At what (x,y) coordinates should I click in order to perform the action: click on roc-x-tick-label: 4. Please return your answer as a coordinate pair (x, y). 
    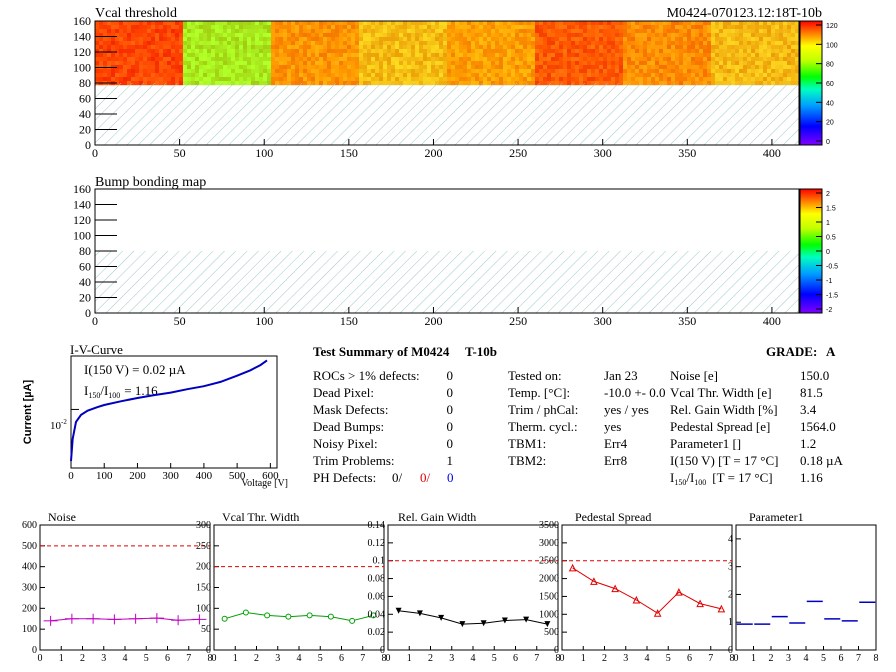
    Looking at the image, I should click on (299, 658).